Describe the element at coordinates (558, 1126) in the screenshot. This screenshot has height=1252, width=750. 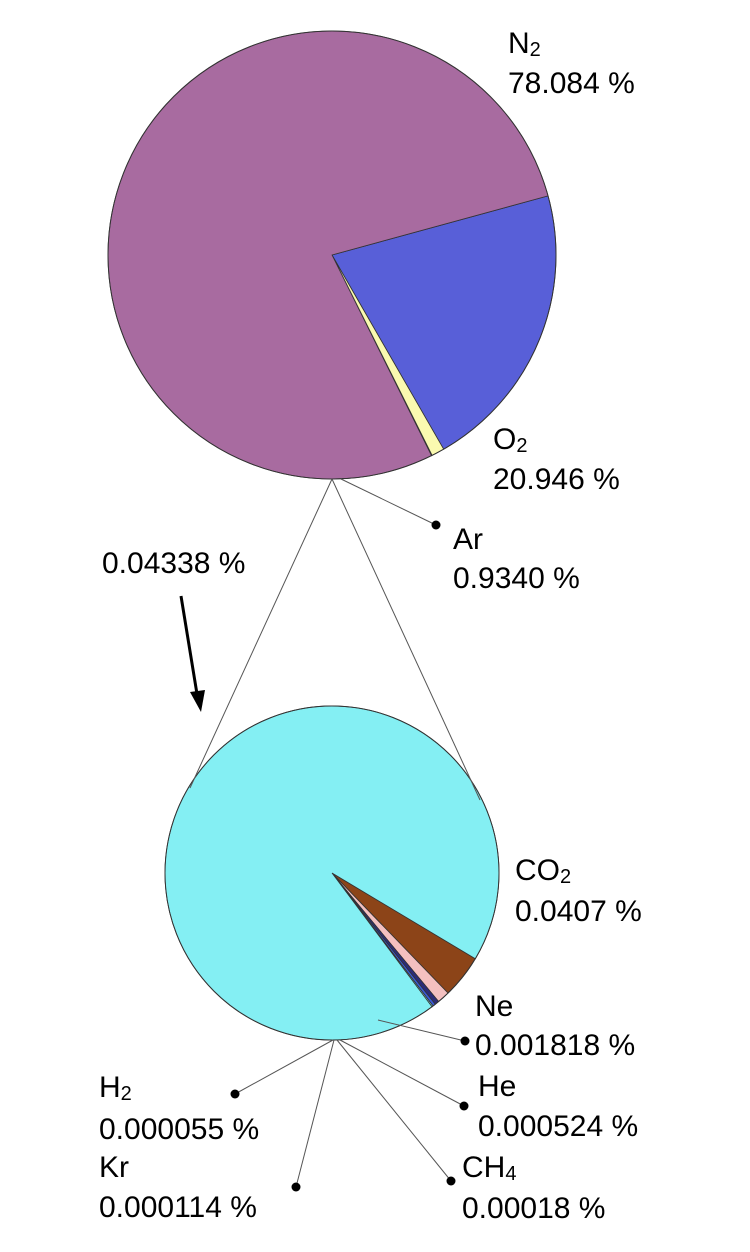
I see `he-value: 0.000524 %` at that location.